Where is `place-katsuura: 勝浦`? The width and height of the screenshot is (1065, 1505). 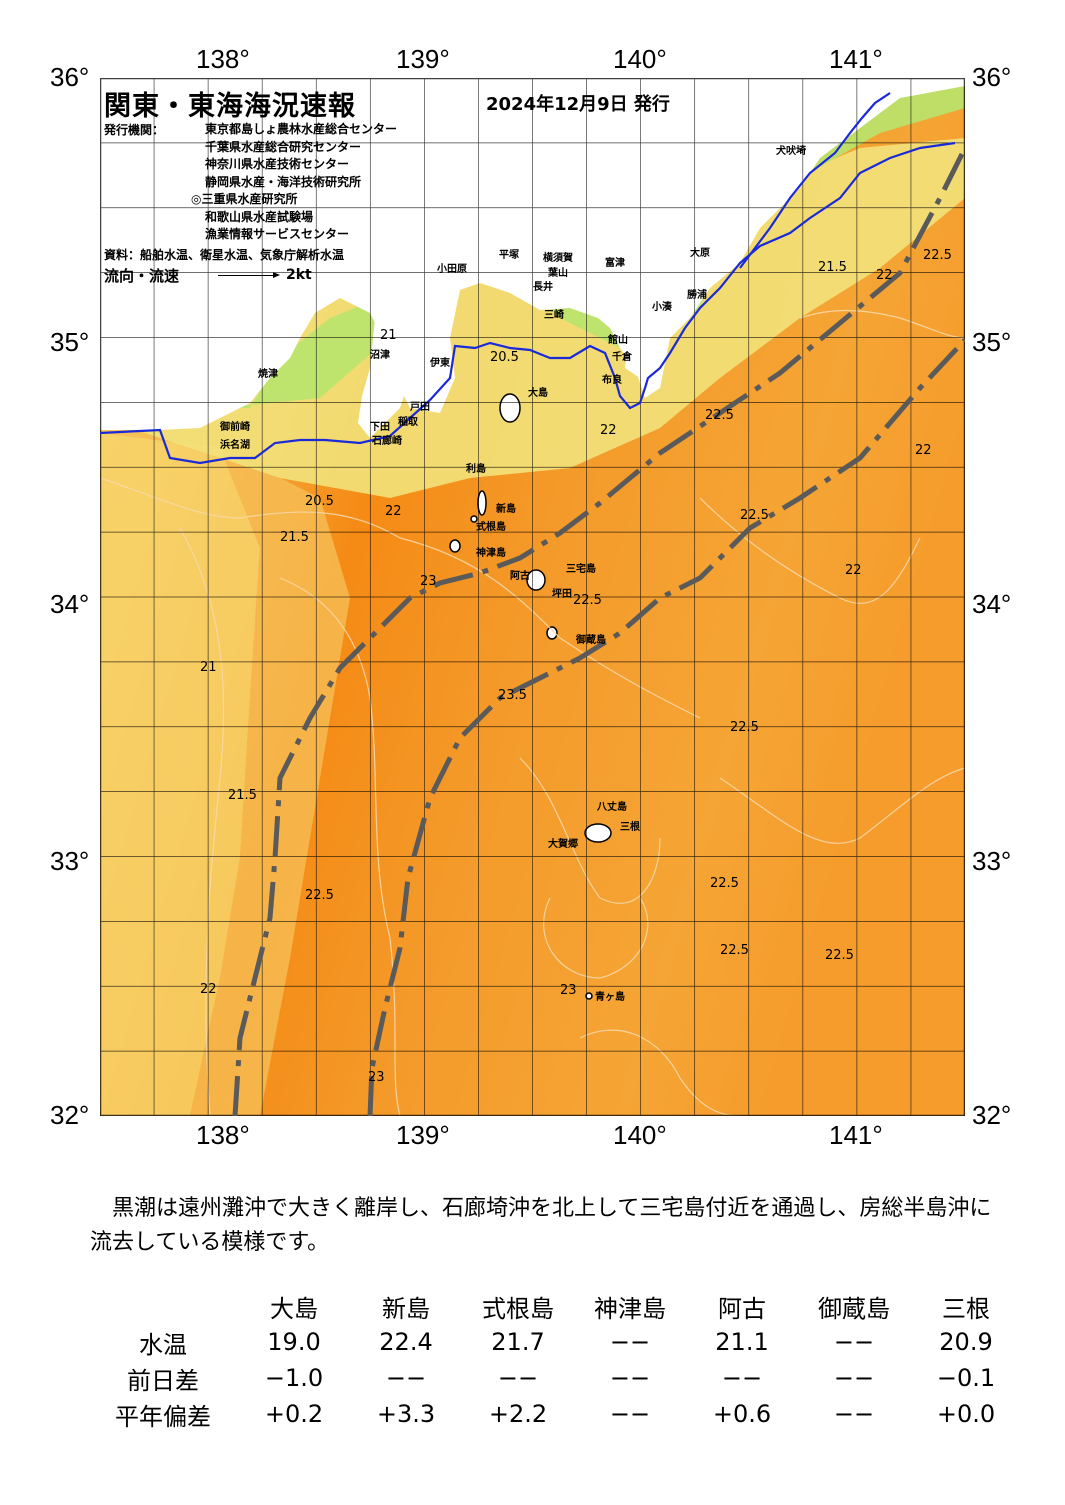 place-katsuura: 勝浦 is located at coordinates (697, 295).